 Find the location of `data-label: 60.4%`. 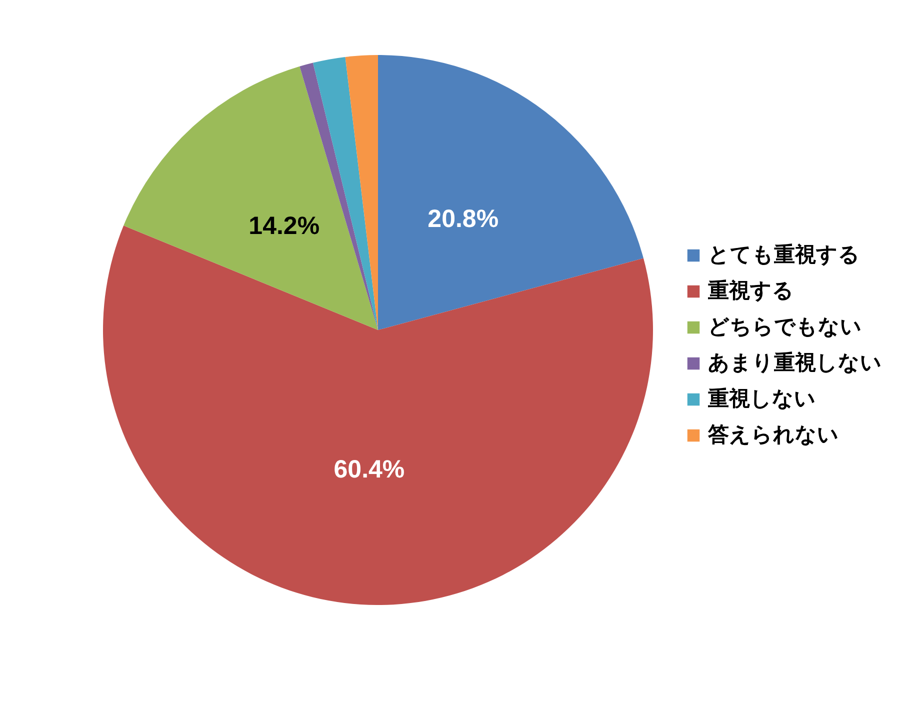

data-label: 60.4% is located at coordinates (369, 470).